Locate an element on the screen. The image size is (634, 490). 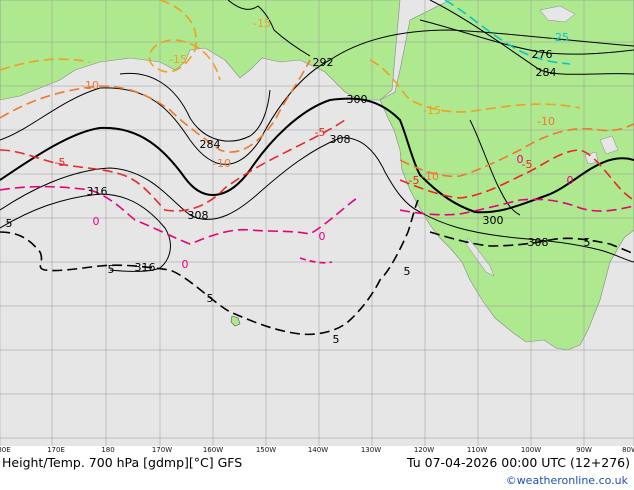
temp-contour-minus10 is located at coordinates (155, 106).